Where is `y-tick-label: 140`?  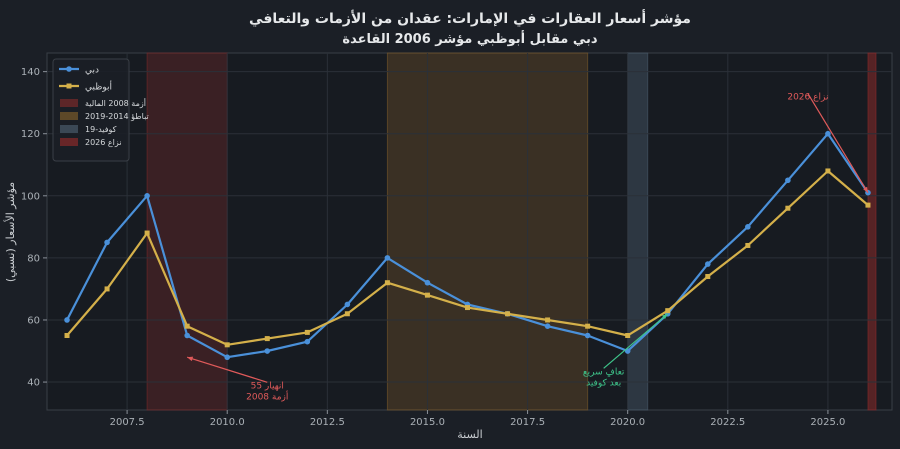
y-tick-label: 140 is located at coordinates (30, 72).